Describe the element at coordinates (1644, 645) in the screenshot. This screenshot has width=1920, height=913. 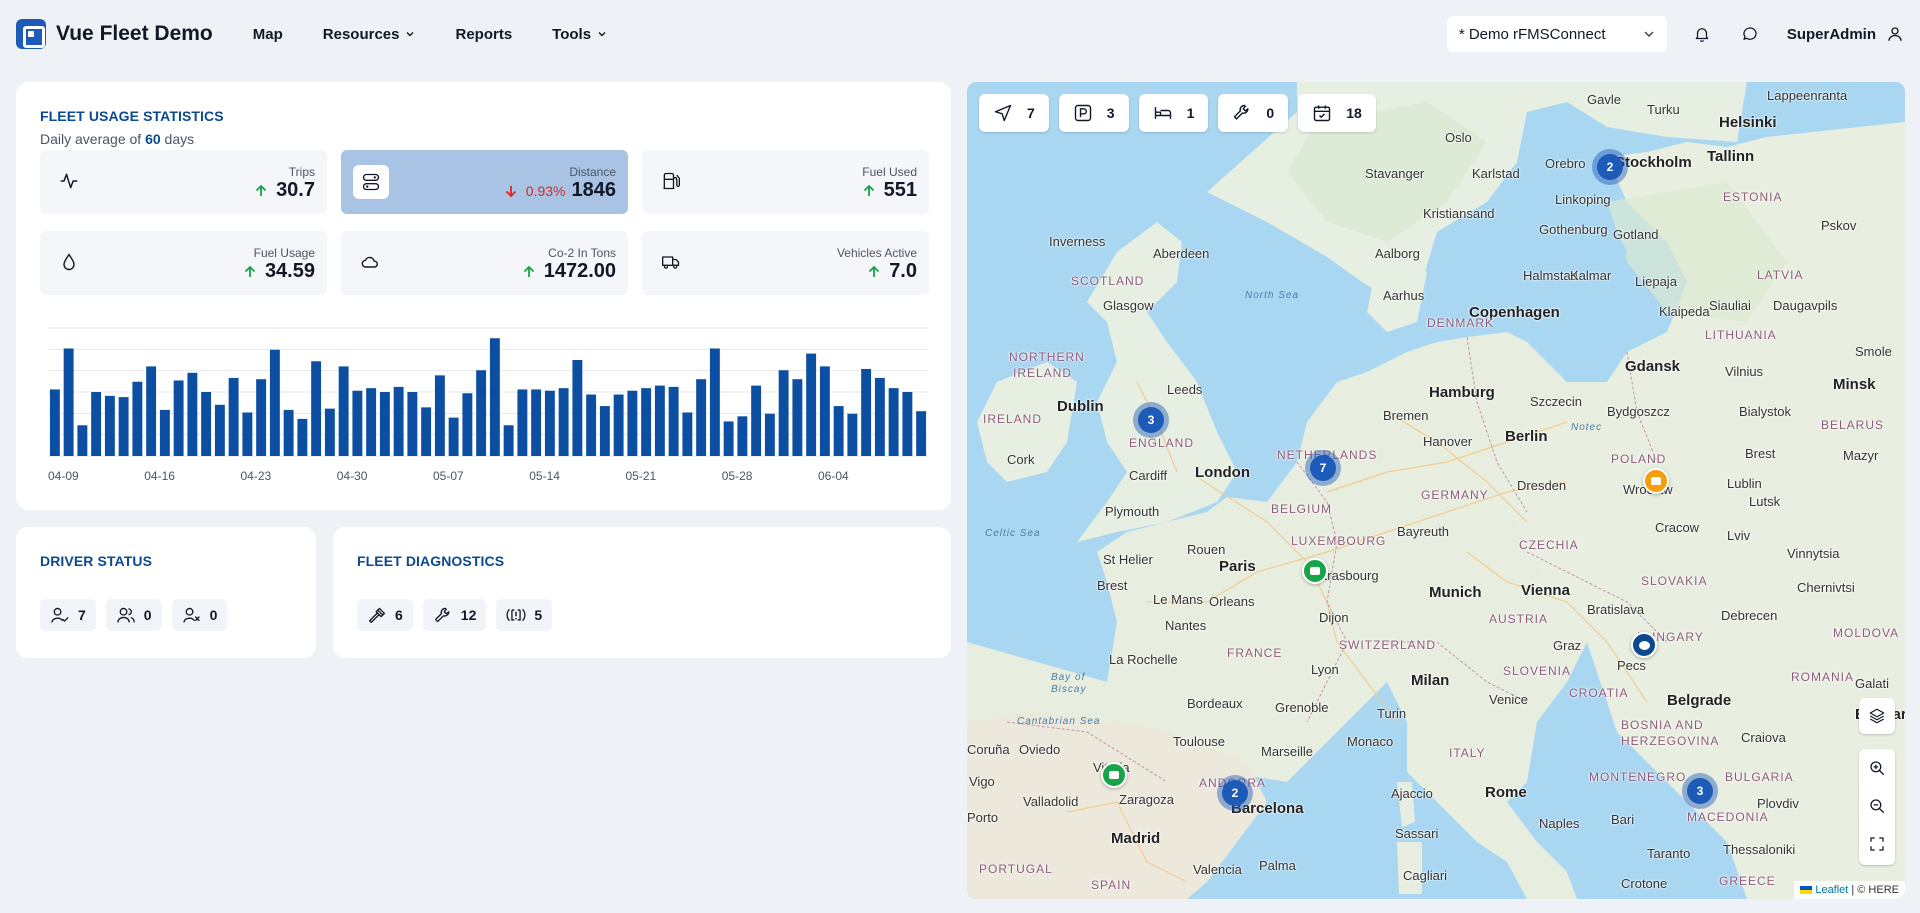
I see `vehicle-marker-parked` at that location.